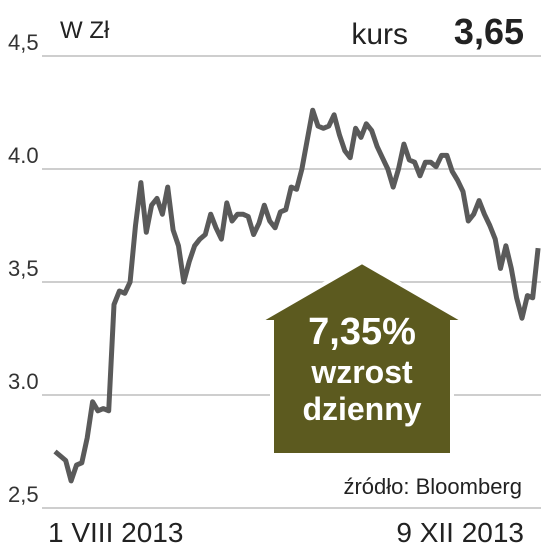  Describe the element at coordinates (361, 372) in the screenshot. I see `change-line1: wzrost` at that location.